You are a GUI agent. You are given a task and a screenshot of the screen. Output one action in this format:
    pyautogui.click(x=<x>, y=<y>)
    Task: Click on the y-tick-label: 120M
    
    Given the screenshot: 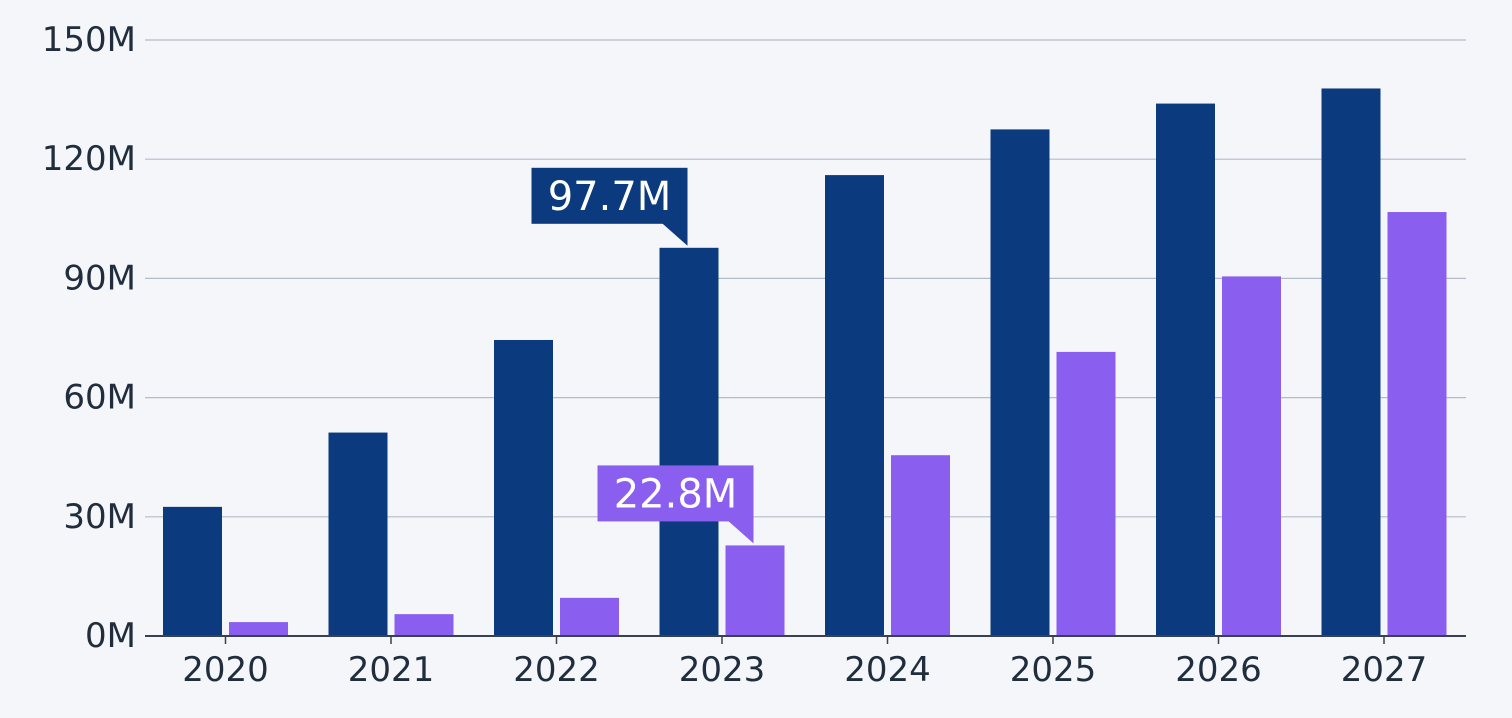 What is the action you would take?
    pyautogui.click(x=89, y=159)
    